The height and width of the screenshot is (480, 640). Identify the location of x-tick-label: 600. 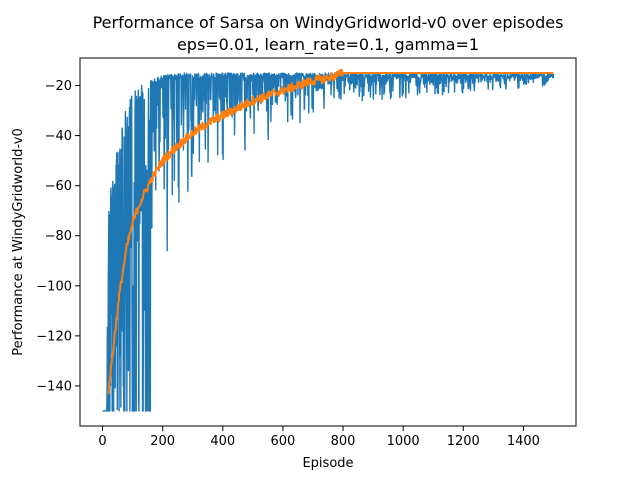
(282, 441).